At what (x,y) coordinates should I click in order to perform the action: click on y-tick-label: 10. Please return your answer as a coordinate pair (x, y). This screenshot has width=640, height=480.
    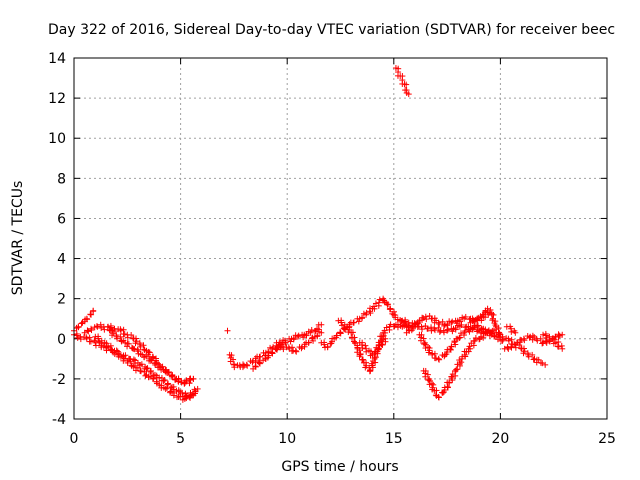
    Looking at the image, I should click on (57, 139).